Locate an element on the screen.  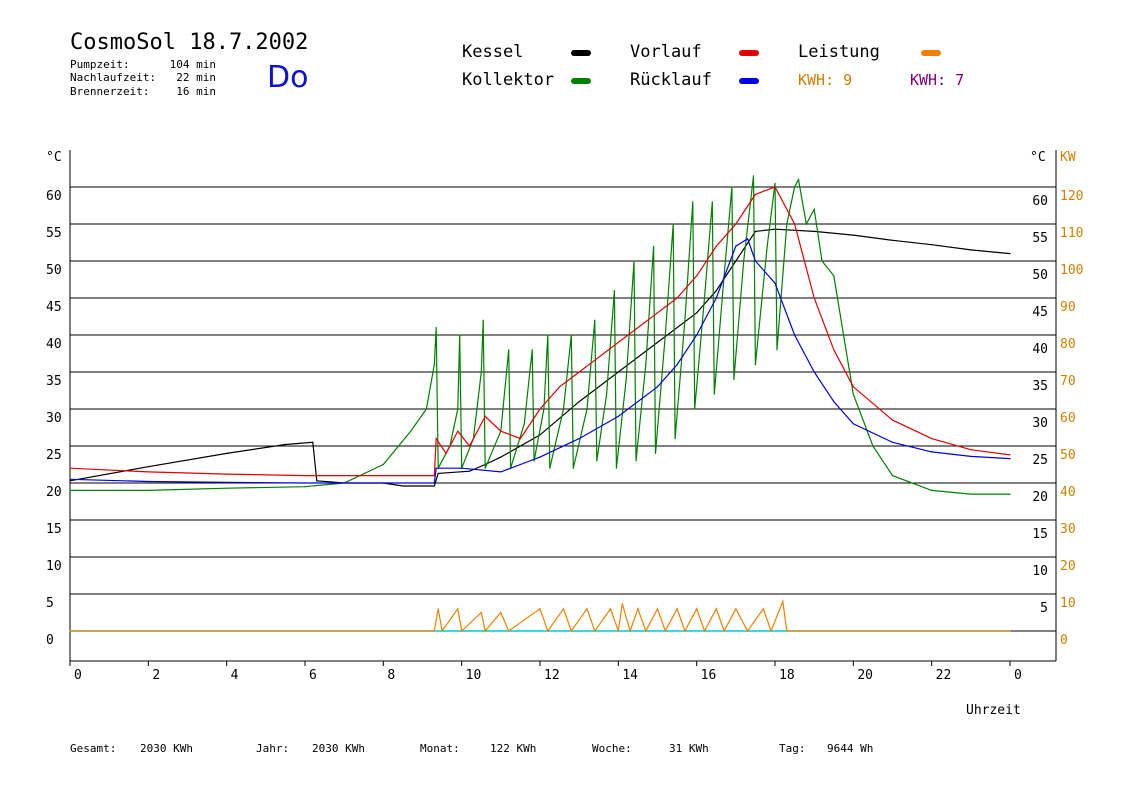
x-tick-label: 18 is located at coordinates (787, 675).